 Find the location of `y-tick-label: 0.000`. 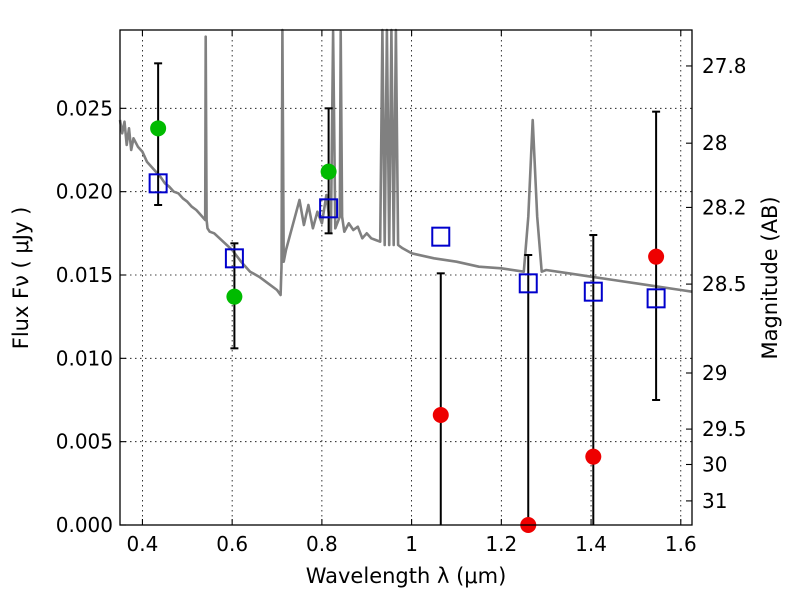

y-tick-label: 0.000 is located at coordinates (84, 525).